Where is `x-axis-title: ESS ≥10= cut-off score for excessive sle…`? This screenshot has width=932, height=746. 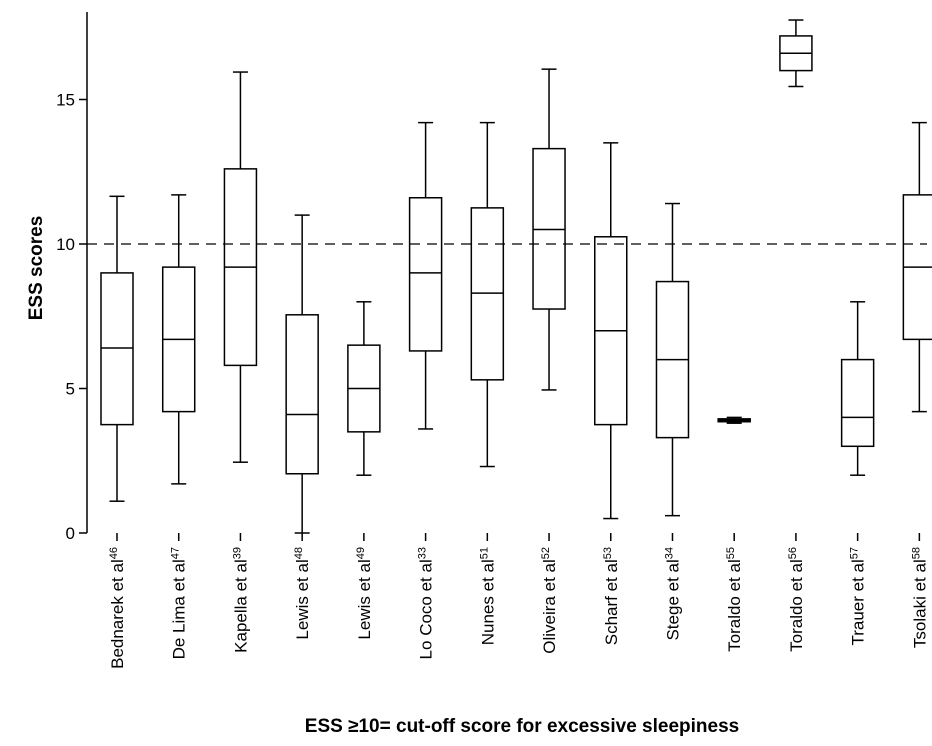
x-axis-title: ESS ≥10= cut-off score for excessive sle… is located at coordinates (522, 726).